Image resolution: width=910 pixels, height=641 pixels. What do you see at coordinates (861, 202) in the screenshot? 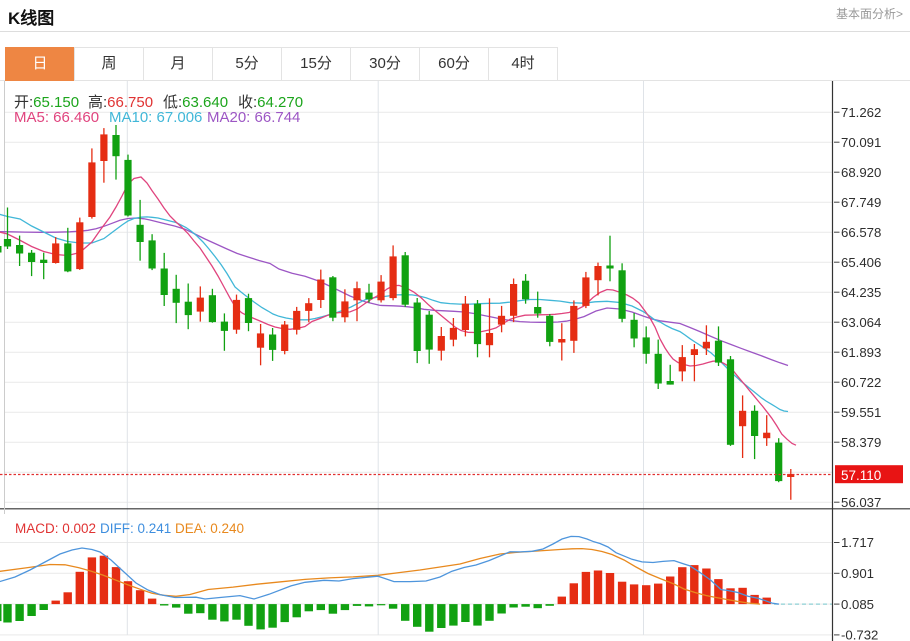
I see `svg-text: 67.749` at bounding box center [861, 202].